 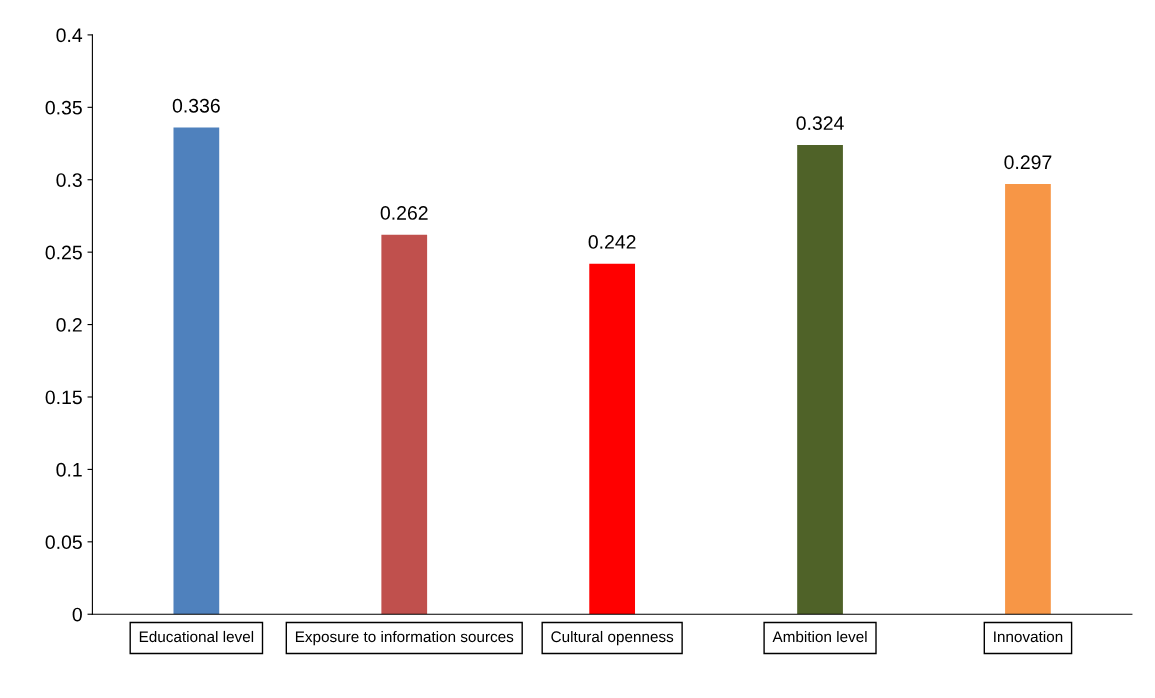 I want to click on x-tick-label: Ambition level, so click(x=819, y=636).